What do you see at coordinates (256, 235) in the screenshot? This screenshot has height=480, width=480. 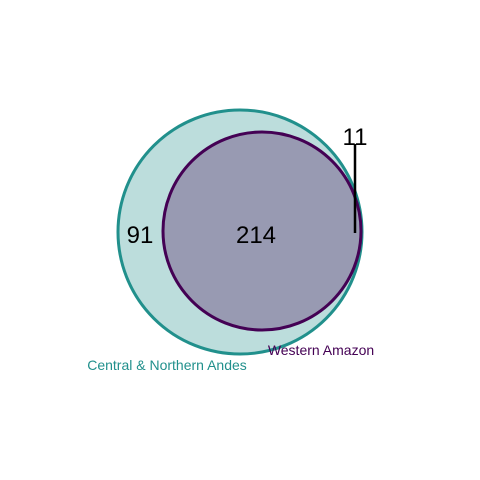 I see `count-intersection: 214` at bounding box center [256, 235].